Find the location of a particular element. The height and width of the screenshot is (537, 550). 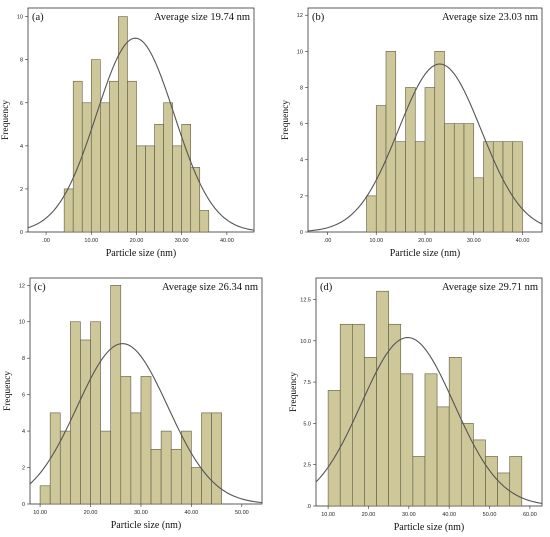

panel-label: (c) is located at coordinates (40, 287).